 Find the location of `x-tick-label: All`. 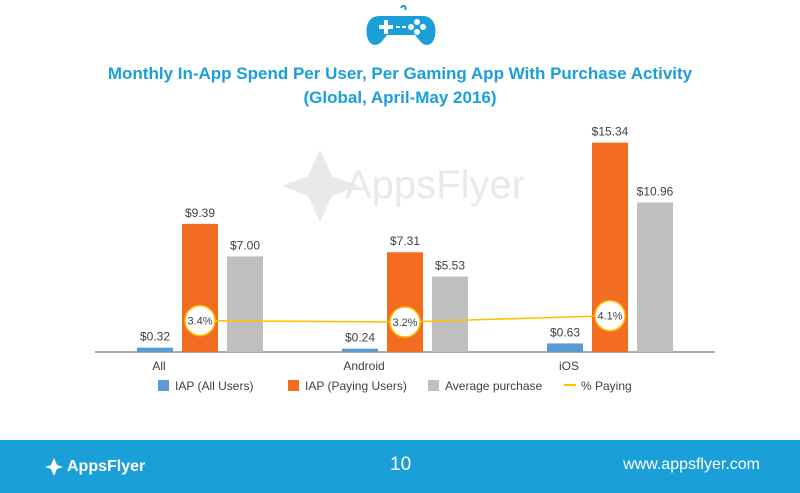

x-tick-label: All is located at coordinates (158, 366).